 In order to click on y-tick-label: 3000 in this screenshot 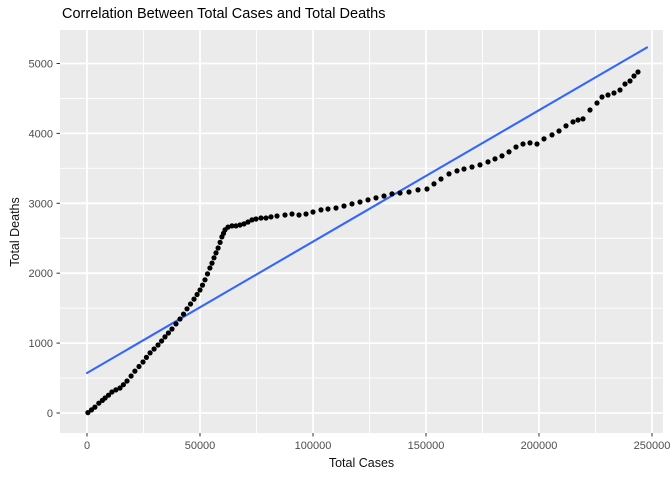, I will do `click(41, 204)`.